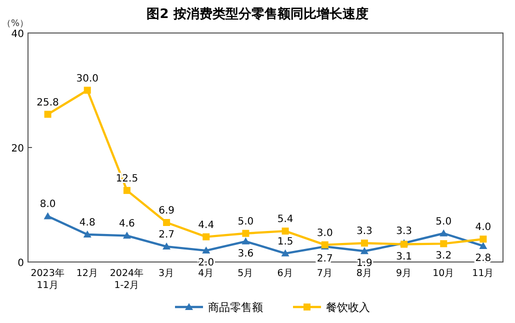  Describe the element at coordinates (87, 273) in the screenshot. I see `x-tick-label: 12月` at that location.